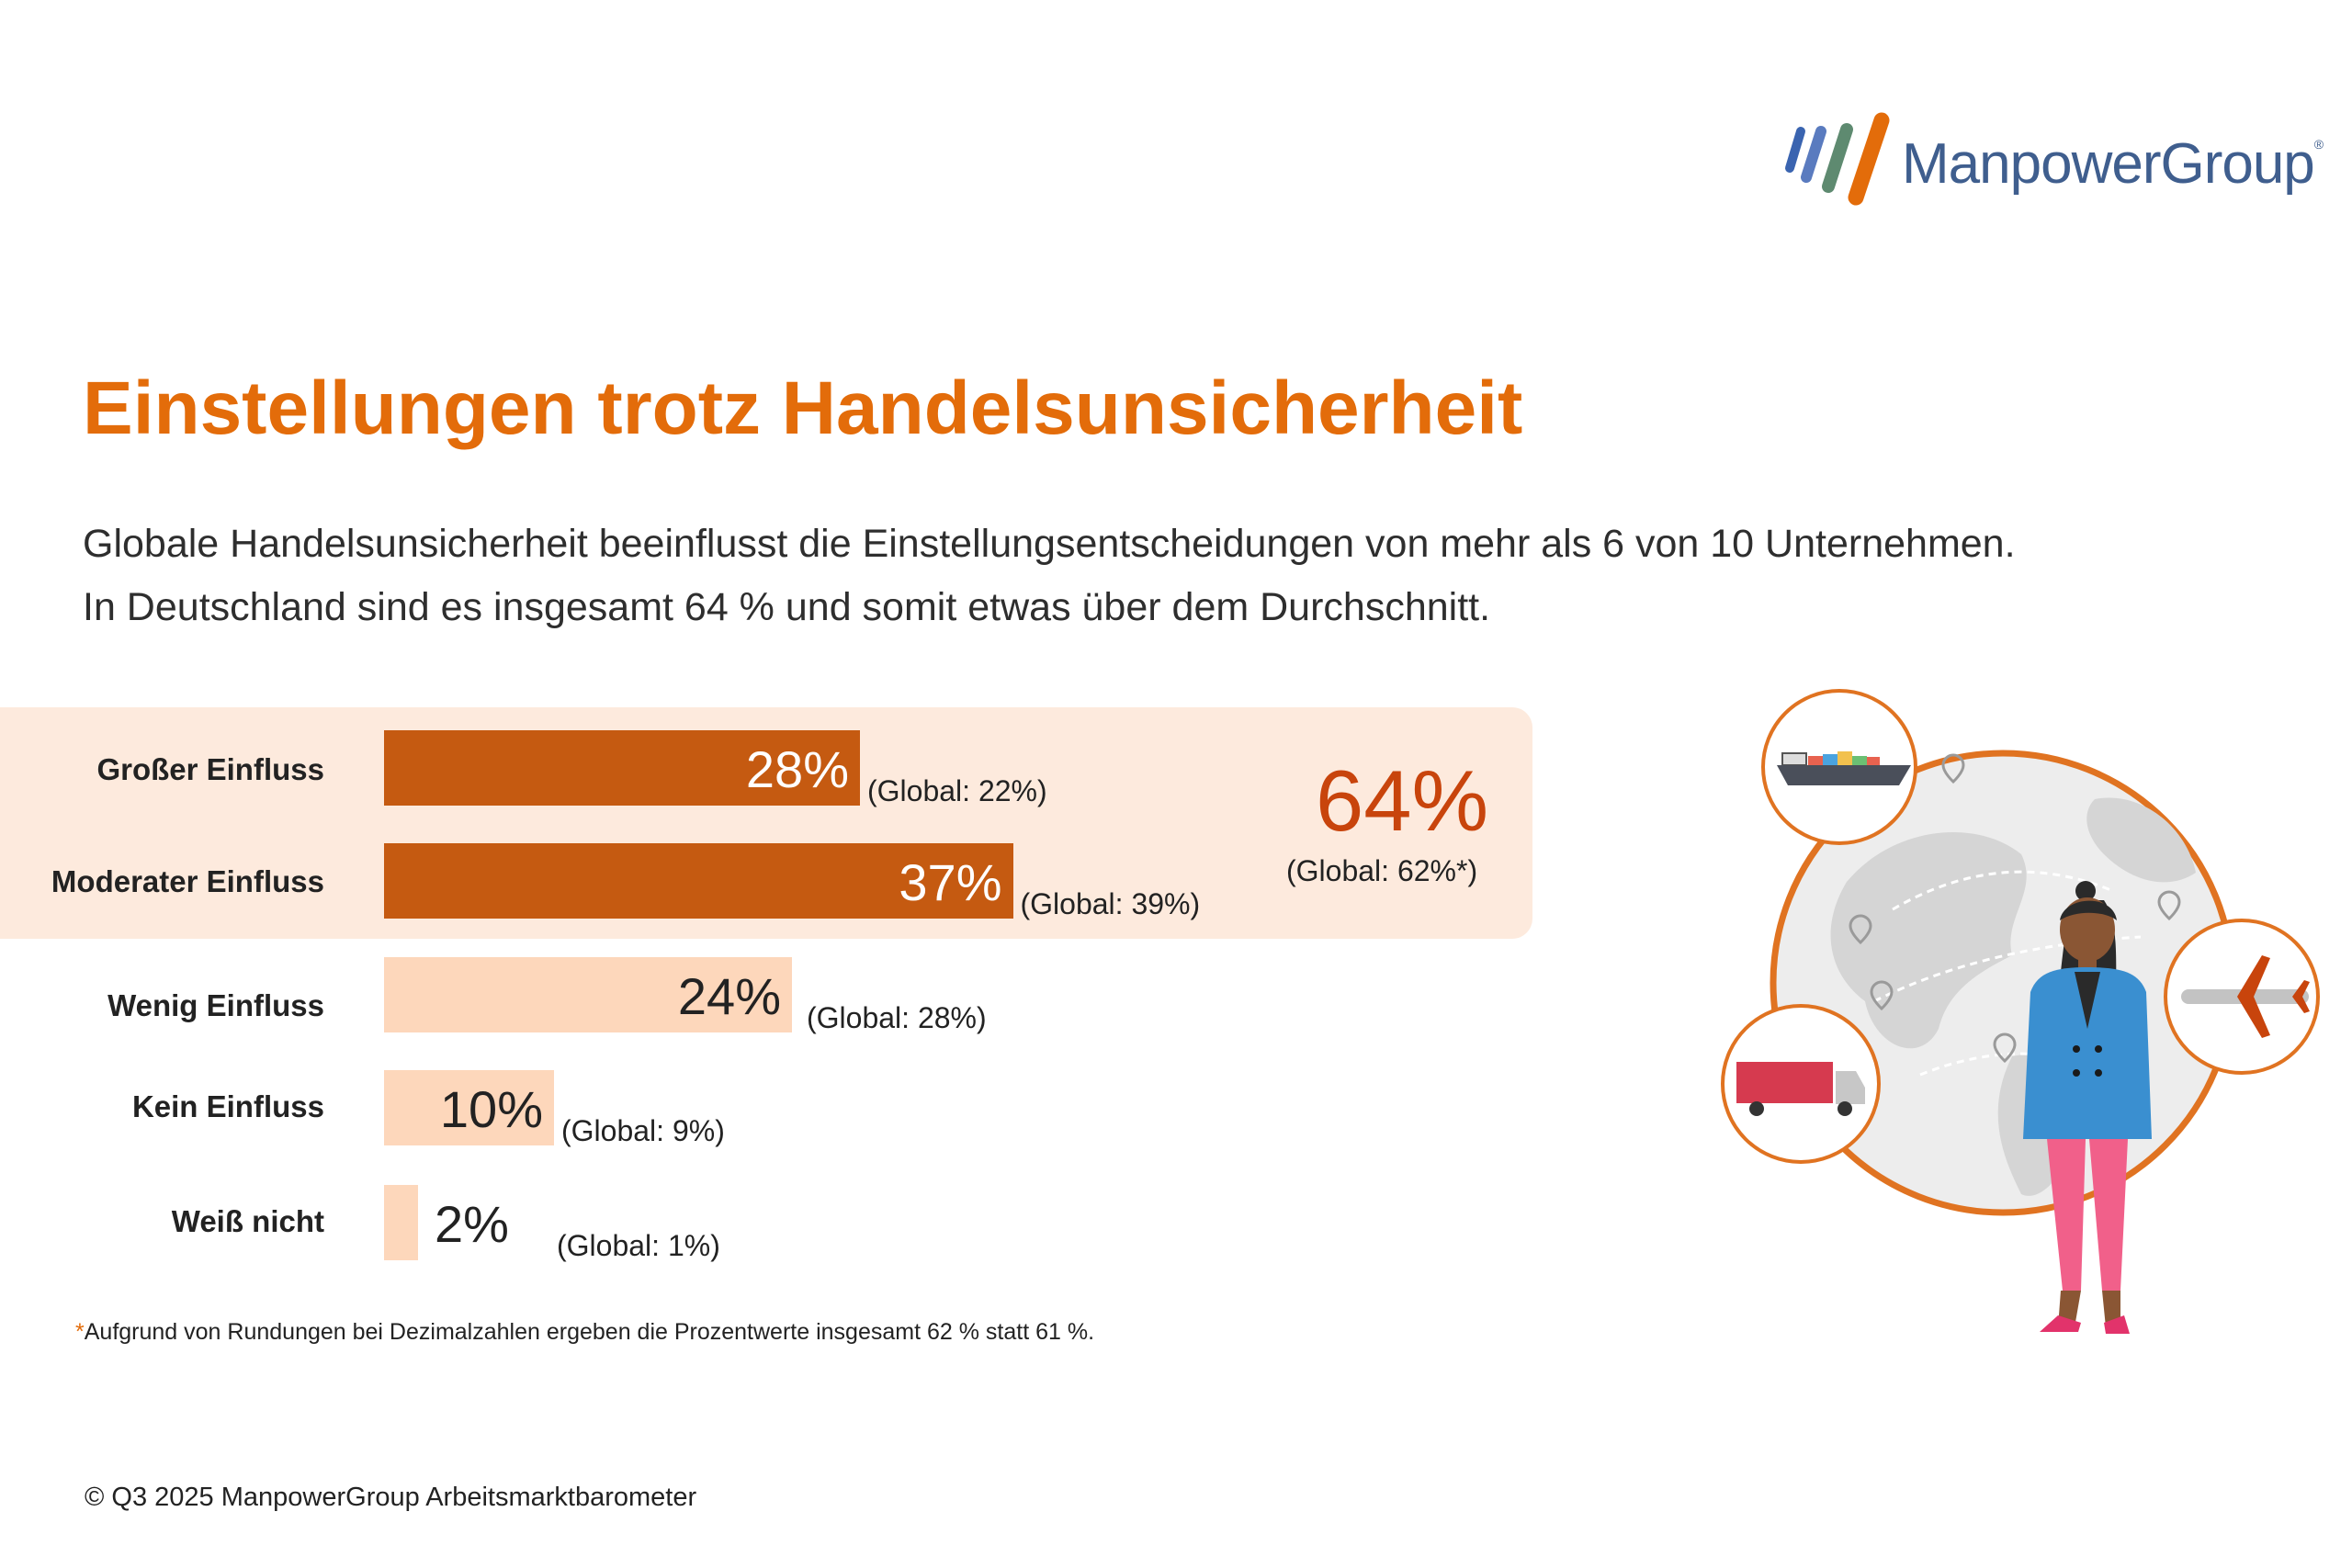 Image resolution: width=2352 pixels, height=1568 pixels. What do you see at coordinates (1838, 159) in the screenshot?
I see `logo-mark-icon` at bounding box center [1838, 159].